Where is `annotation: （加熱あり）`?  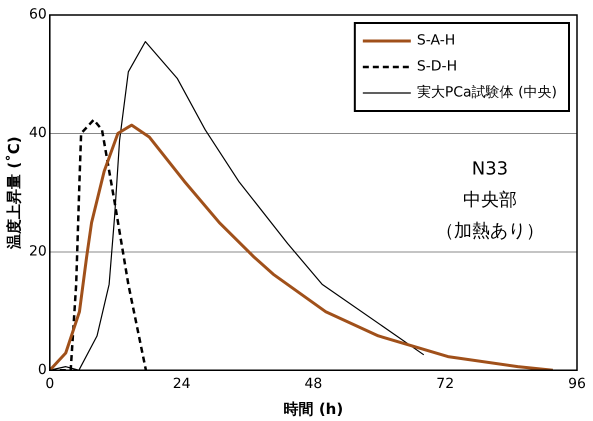 annotation: （加熱あり） is located at coordinates (490, 231).